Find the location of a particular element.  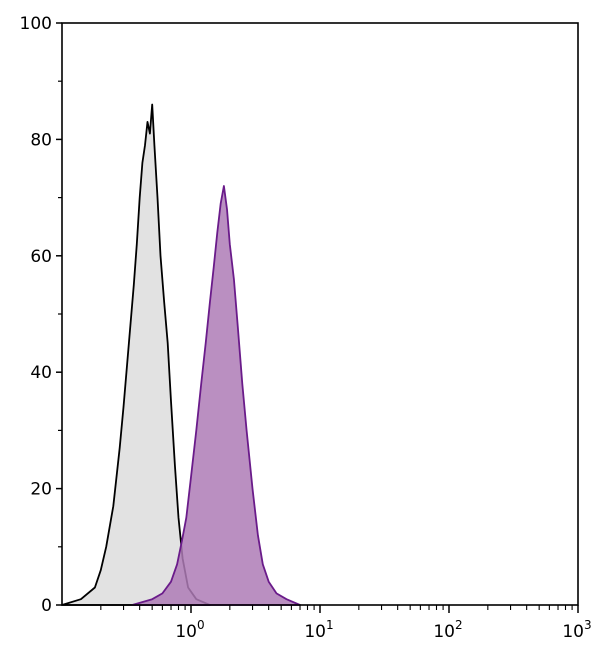

y-tick-label: 100 is located at coordinates (36, 24).